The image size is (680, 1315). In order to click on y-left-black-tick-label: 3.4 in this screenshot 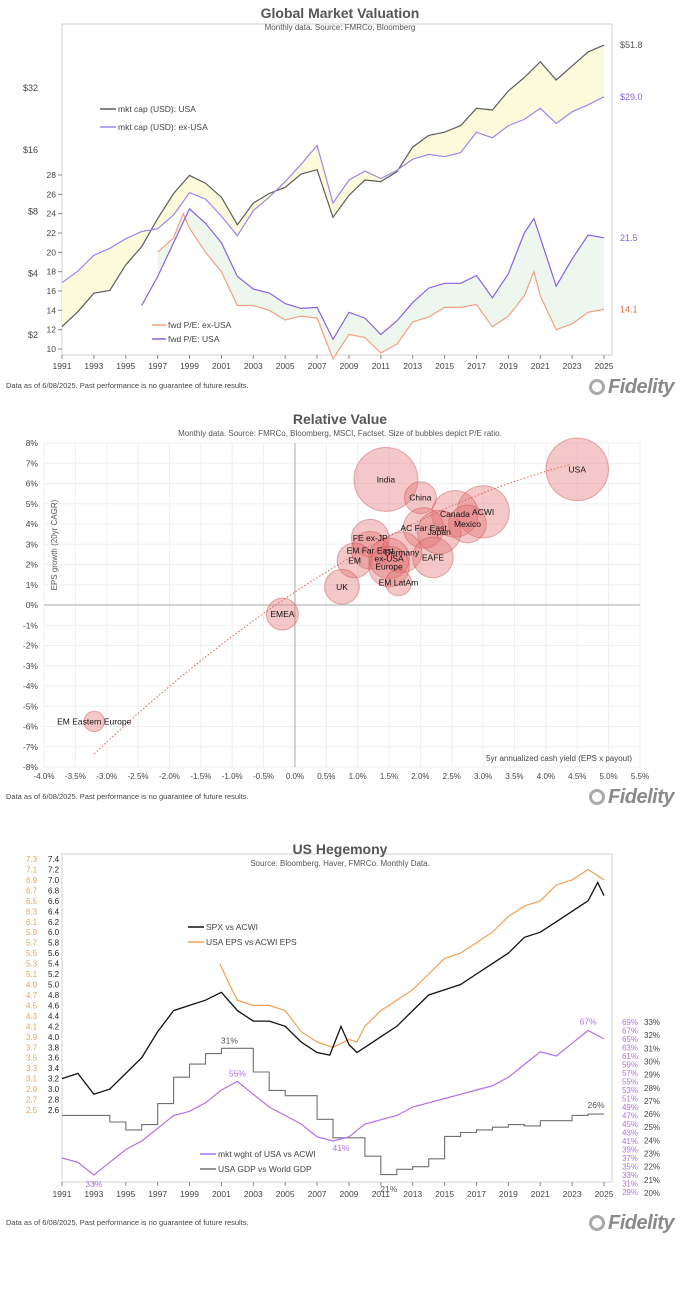, I will do `click(54, 1068)`.